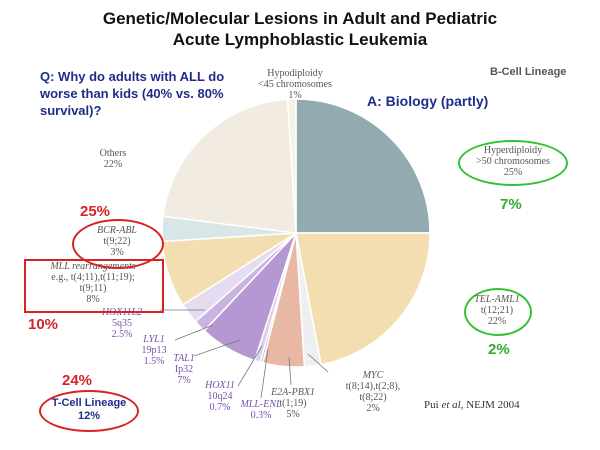 Image resolution: width=600 pixels, height=450 pixels. What do you see at coordinates (95, 211) in the screenshot?
I see `adult-pct-bcr-abl: 25%` at bounding box center [95, 211].